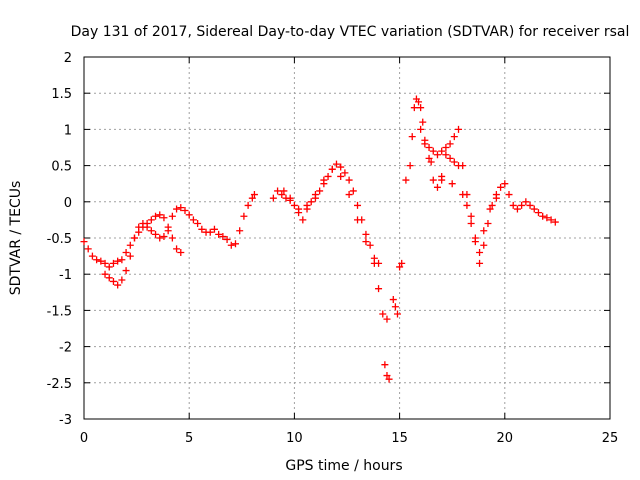 The width and height of the screenshot is (640, 480). Describe the element at coordinates (399, 438) in the screenshot. I see `x-tick-label: 15` at that location.